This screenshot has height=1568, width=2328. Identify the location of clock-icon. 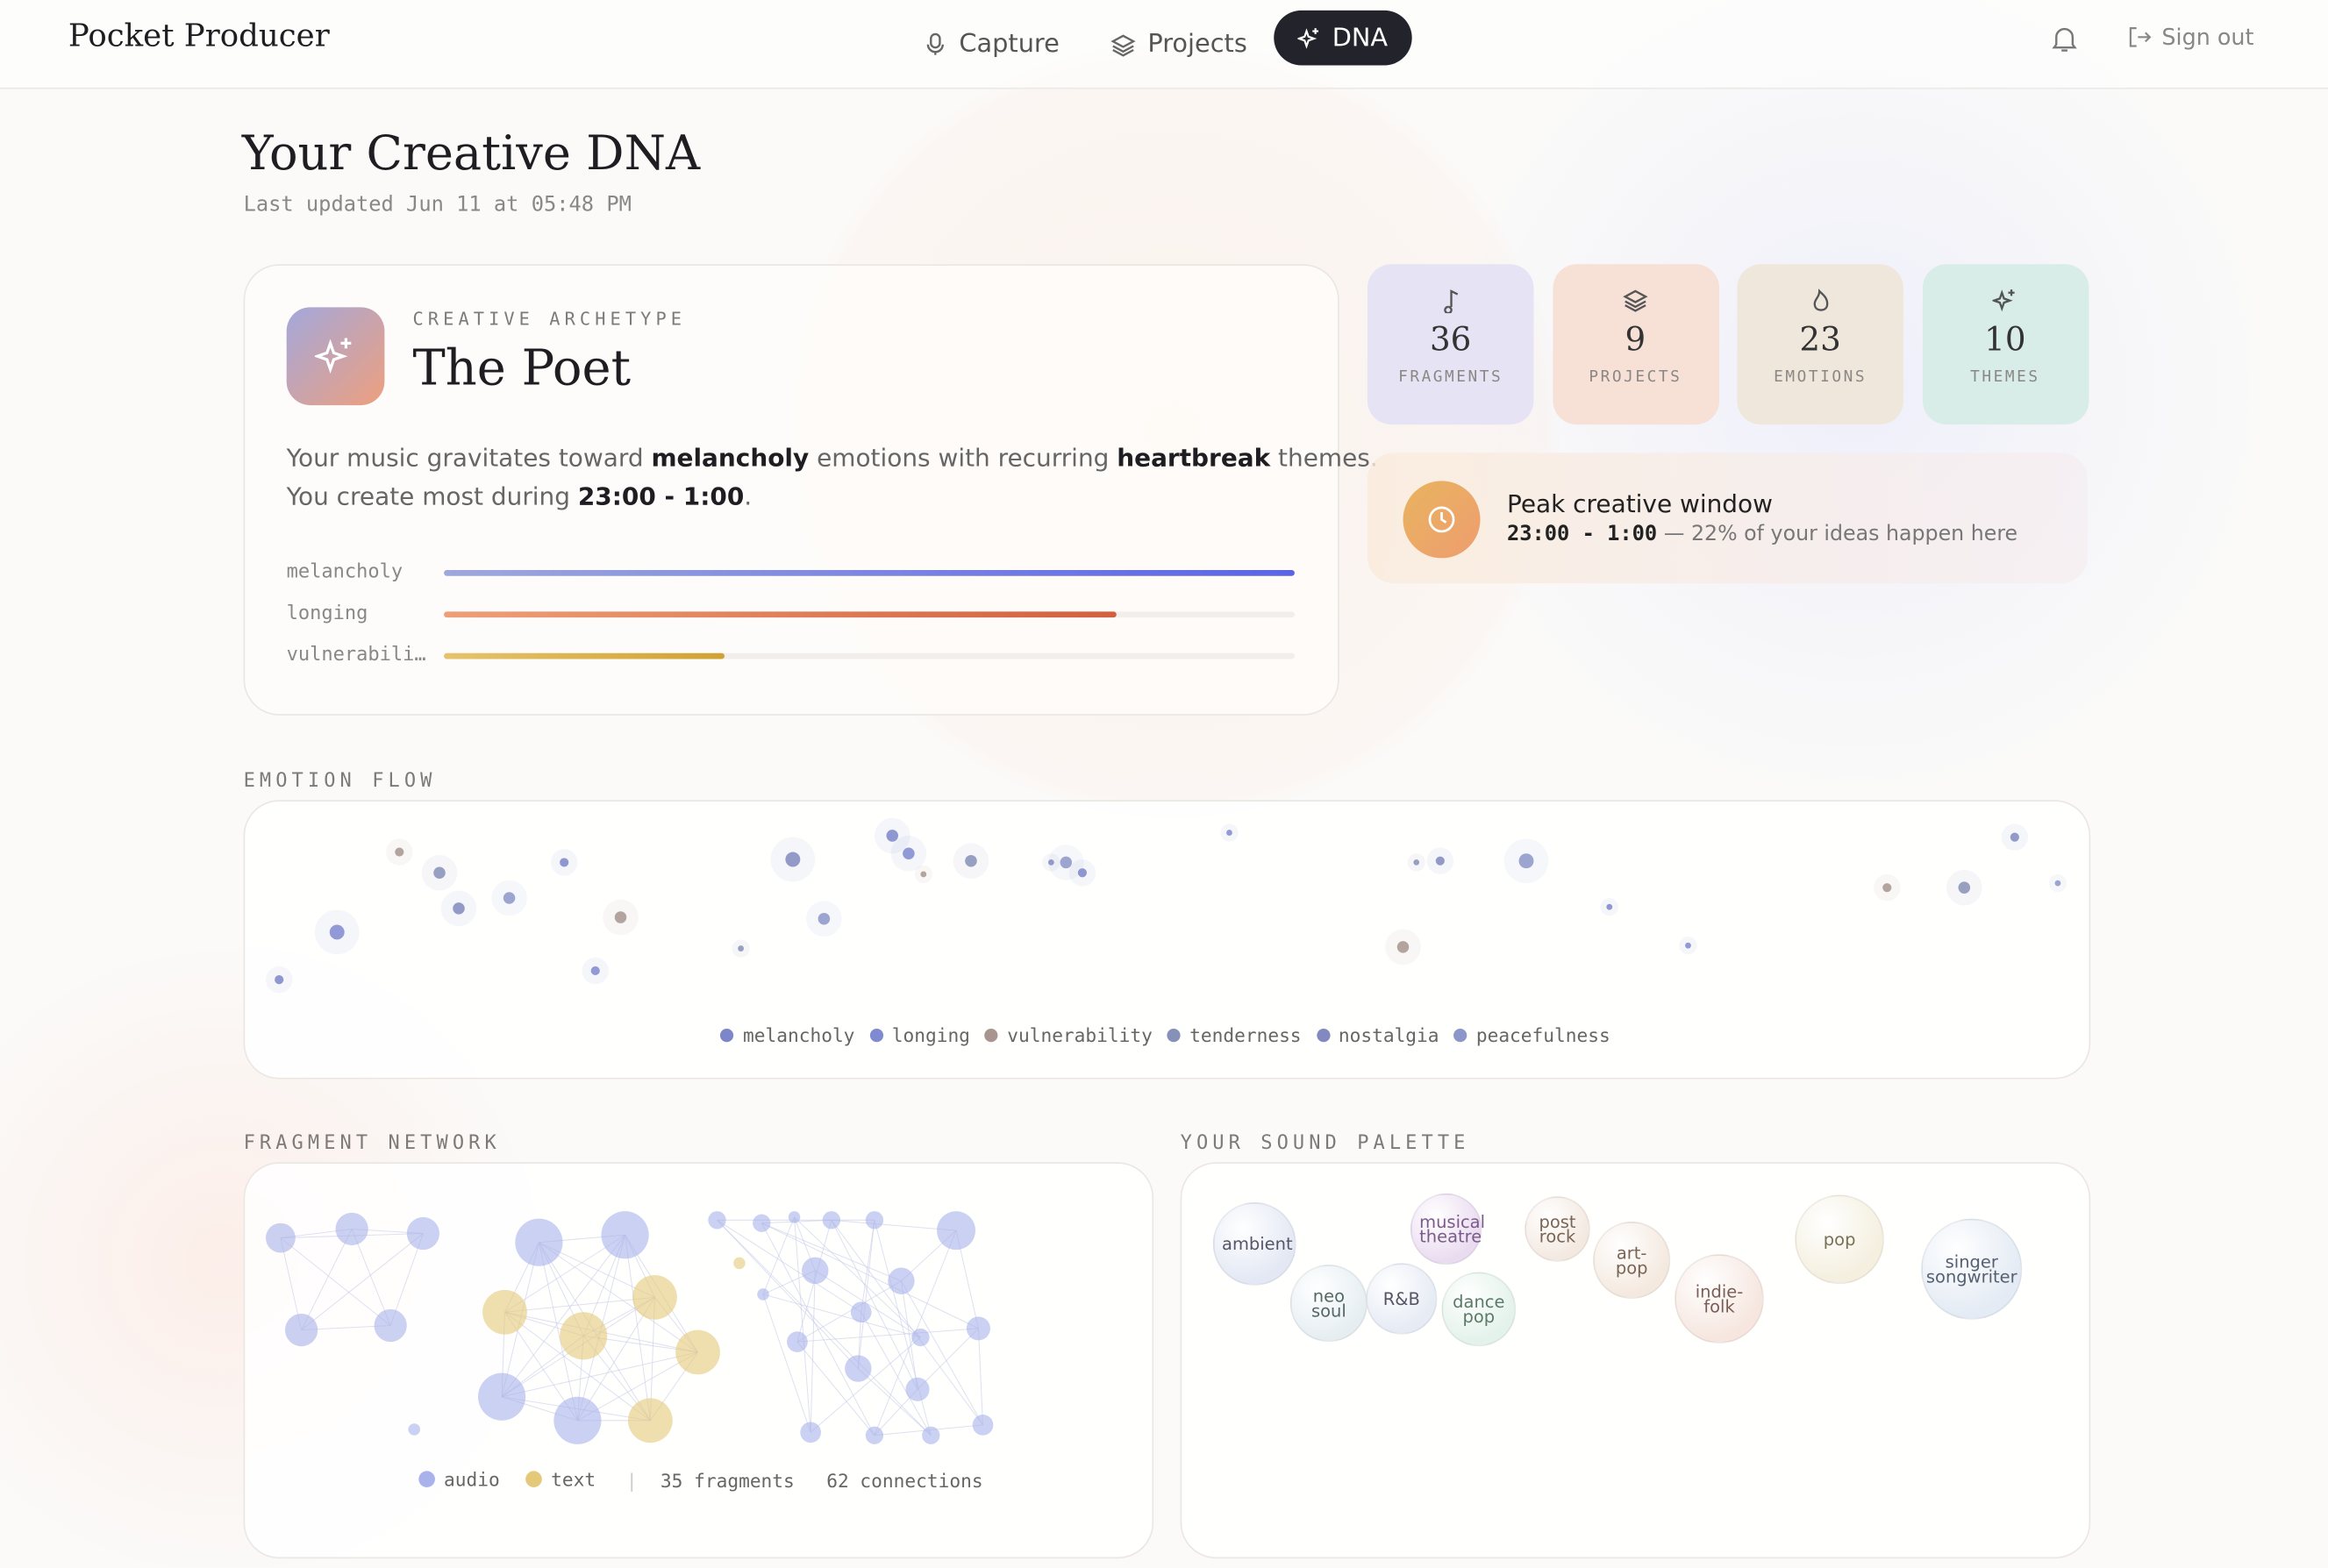
(1442, 520).